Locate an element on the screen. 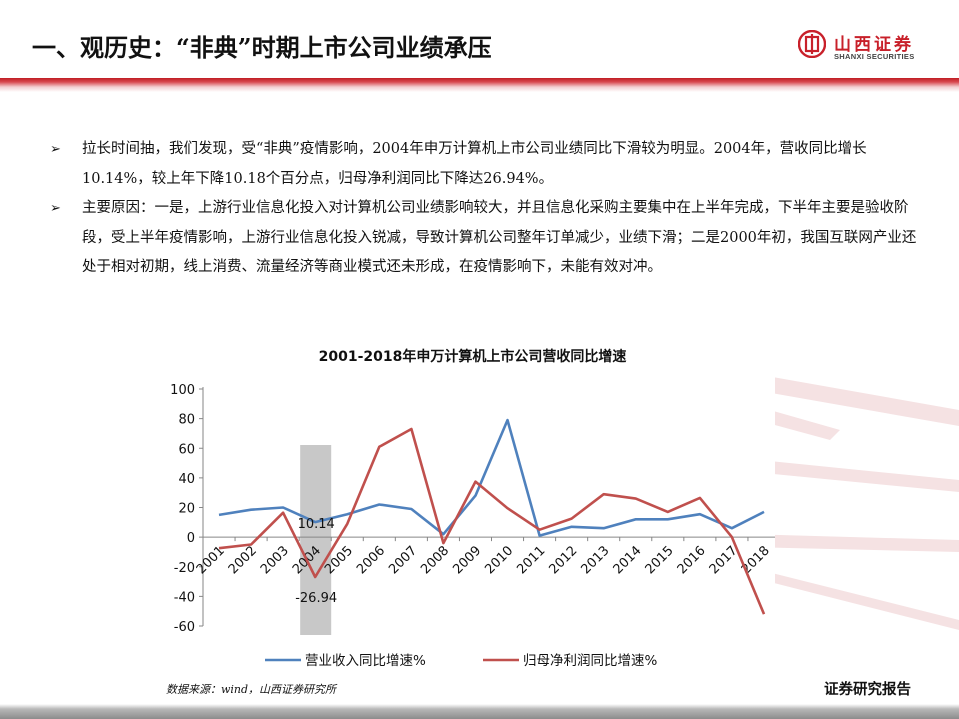  x-tick-label: 2006 is located at coordinates (371, 560).